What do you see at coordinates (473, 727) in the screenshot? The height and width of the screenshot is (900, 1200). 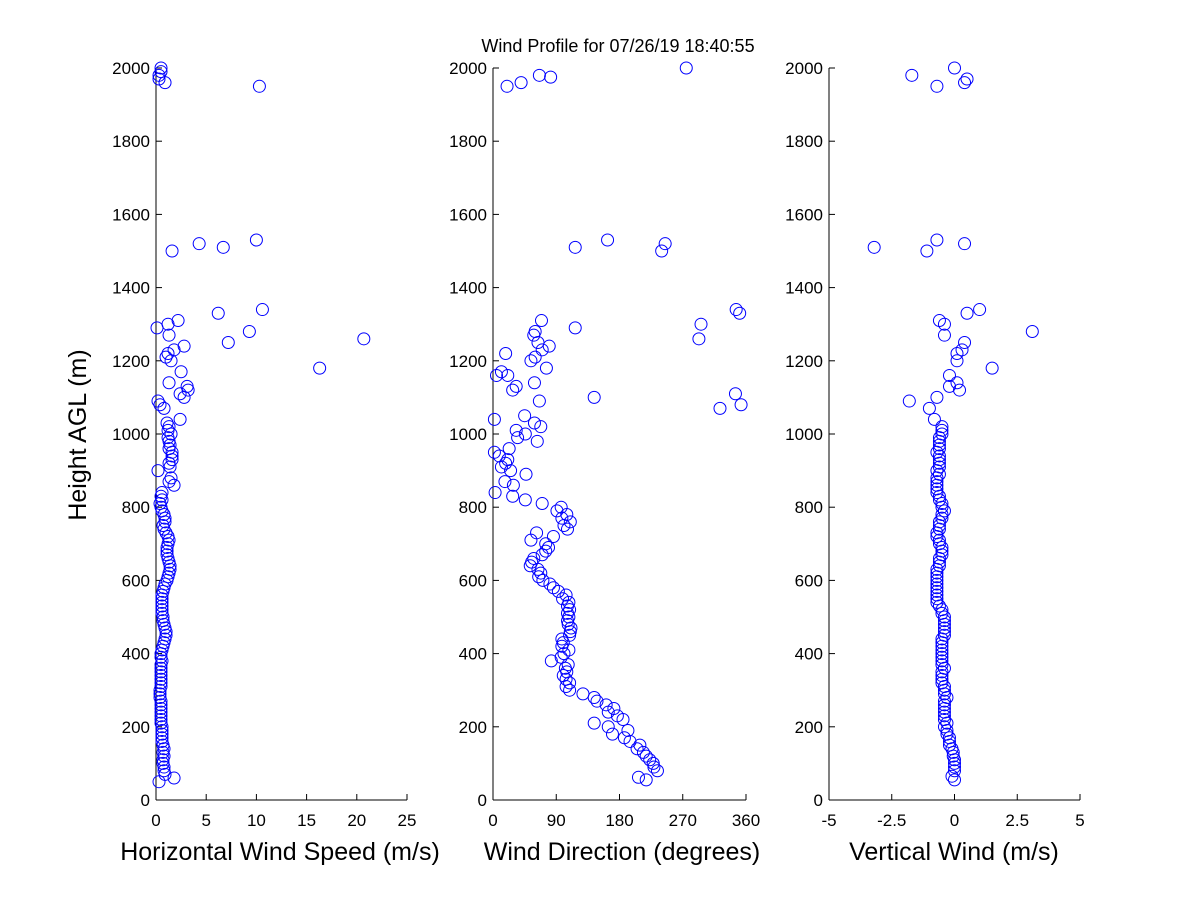 I see `y-tick-label: 200` at bounding box center [473, 727].